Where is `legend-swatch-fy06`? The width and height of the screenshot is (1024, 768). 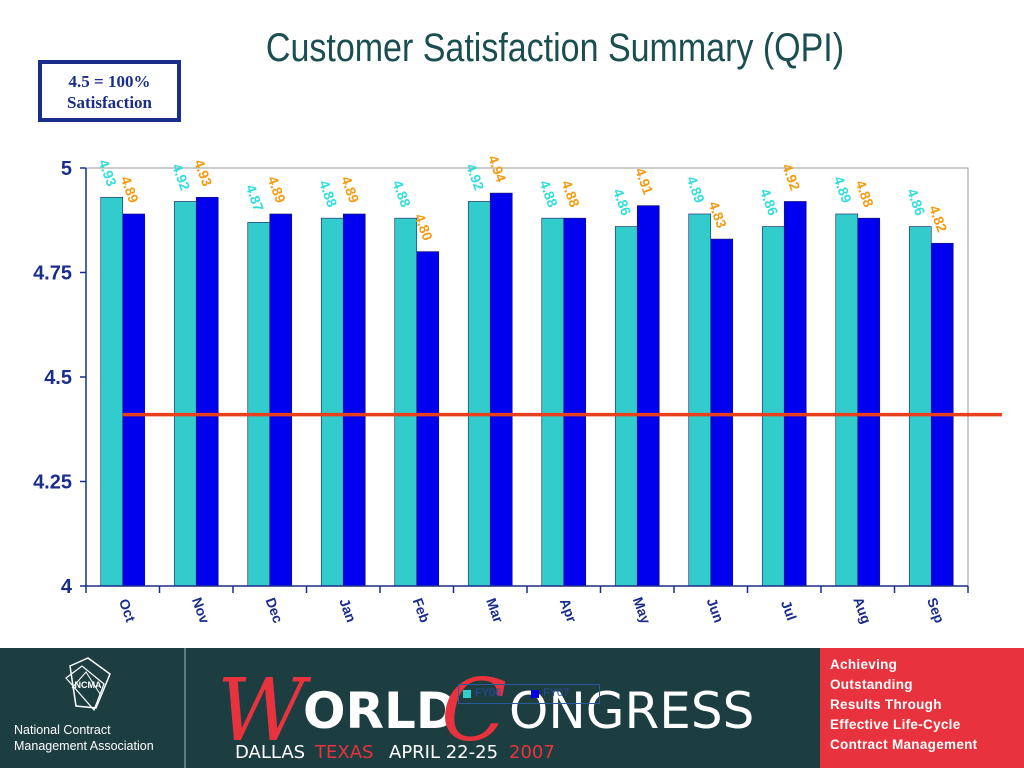
legend-swatch-fy06 is located at coordinates (467, 694).